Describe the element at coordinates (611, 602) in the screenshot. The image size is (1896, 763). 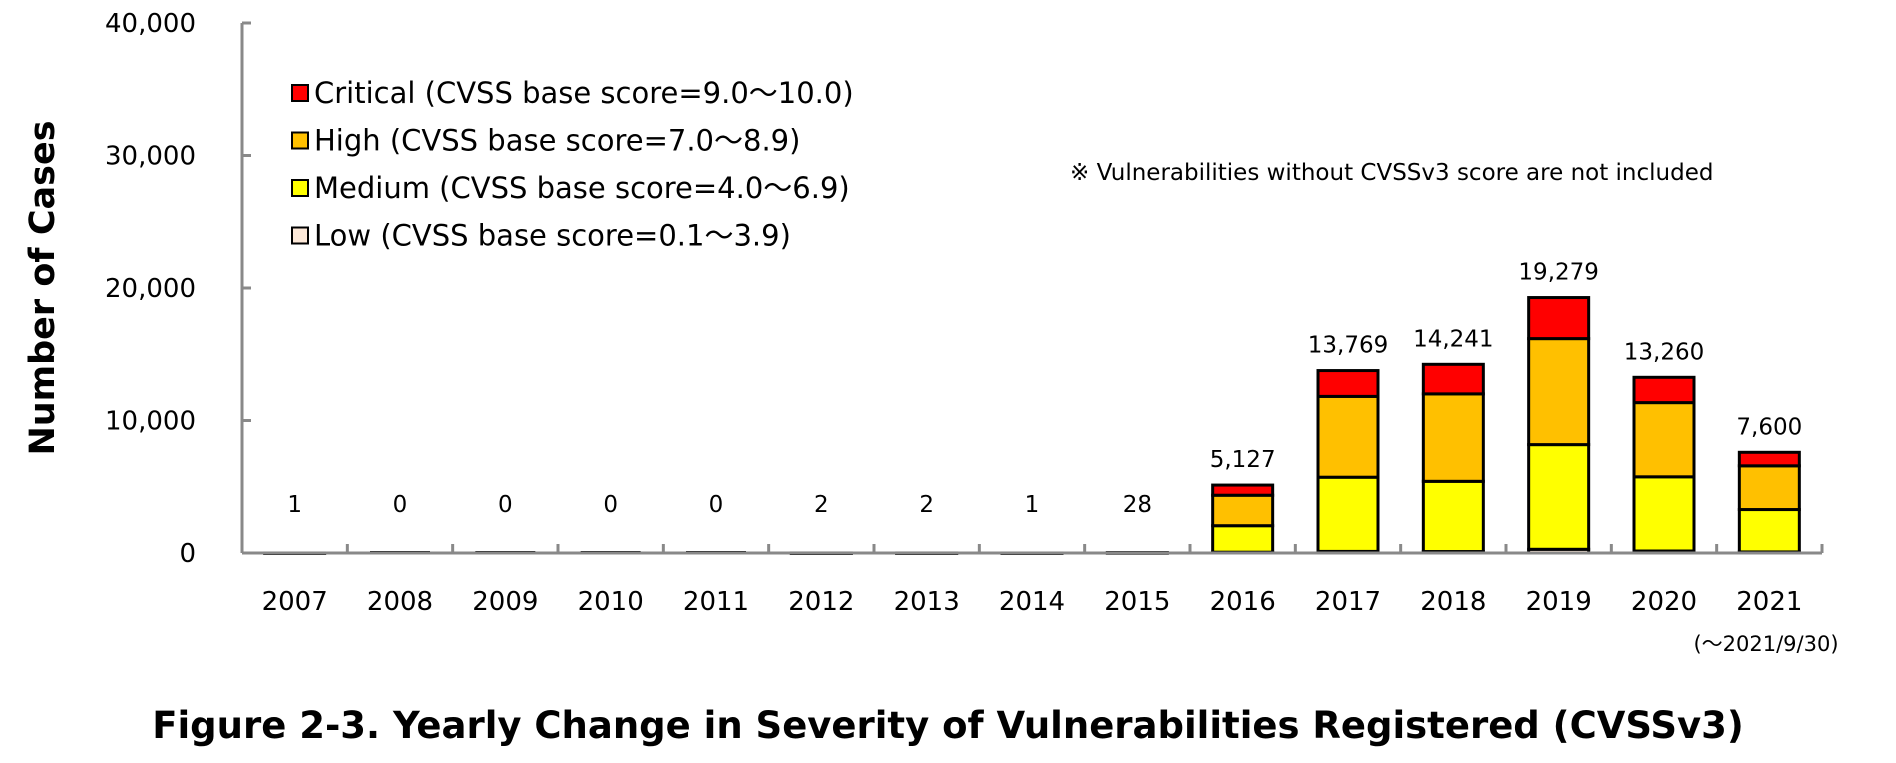
I see `x-tick-label: 2010` at that location.